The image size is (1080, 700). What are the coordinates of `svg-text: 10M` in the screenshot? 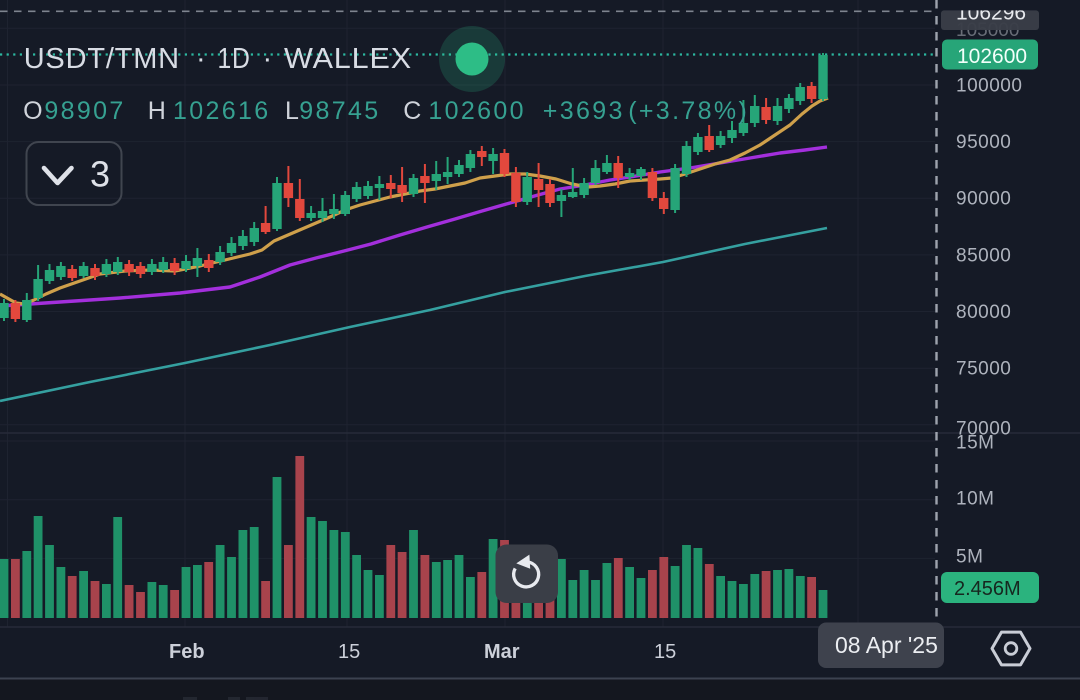 It's located at (975, 499).